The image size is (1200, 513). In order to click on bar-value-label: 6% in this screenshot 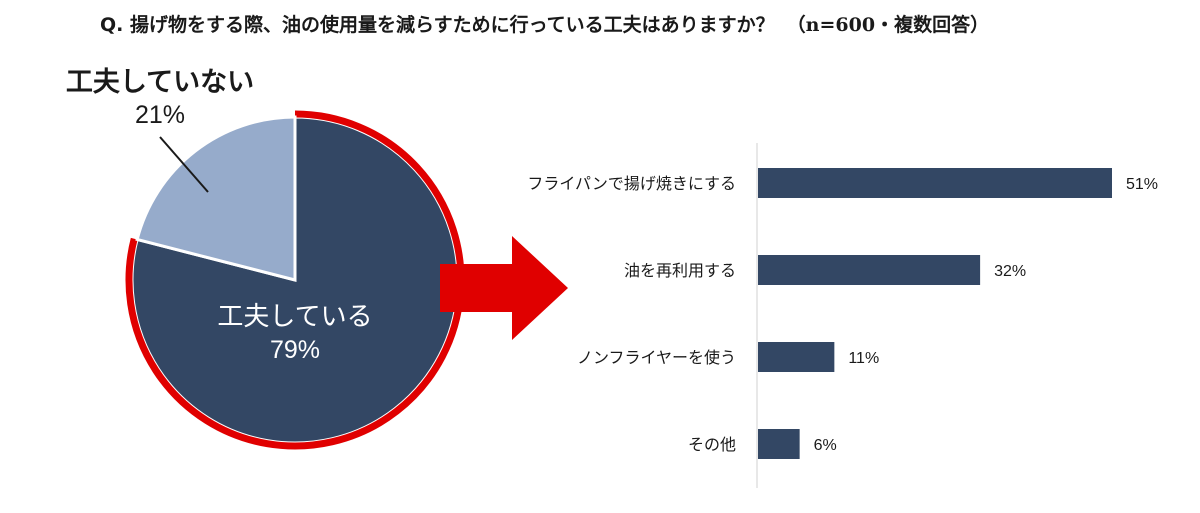, I will do `click(825, 445)`.